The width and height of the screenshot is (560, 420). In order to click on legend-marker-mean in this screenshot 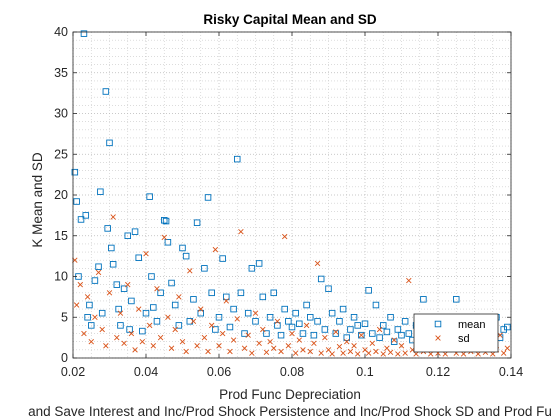, I will do `click(438, 324)`.